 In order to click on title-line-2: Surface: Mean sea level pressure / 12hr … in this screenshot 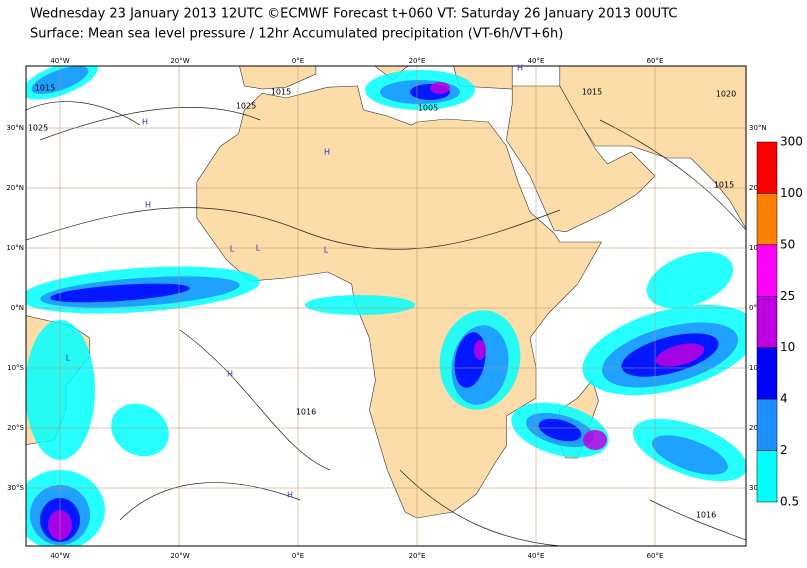, I will do `click(296, 34)`.